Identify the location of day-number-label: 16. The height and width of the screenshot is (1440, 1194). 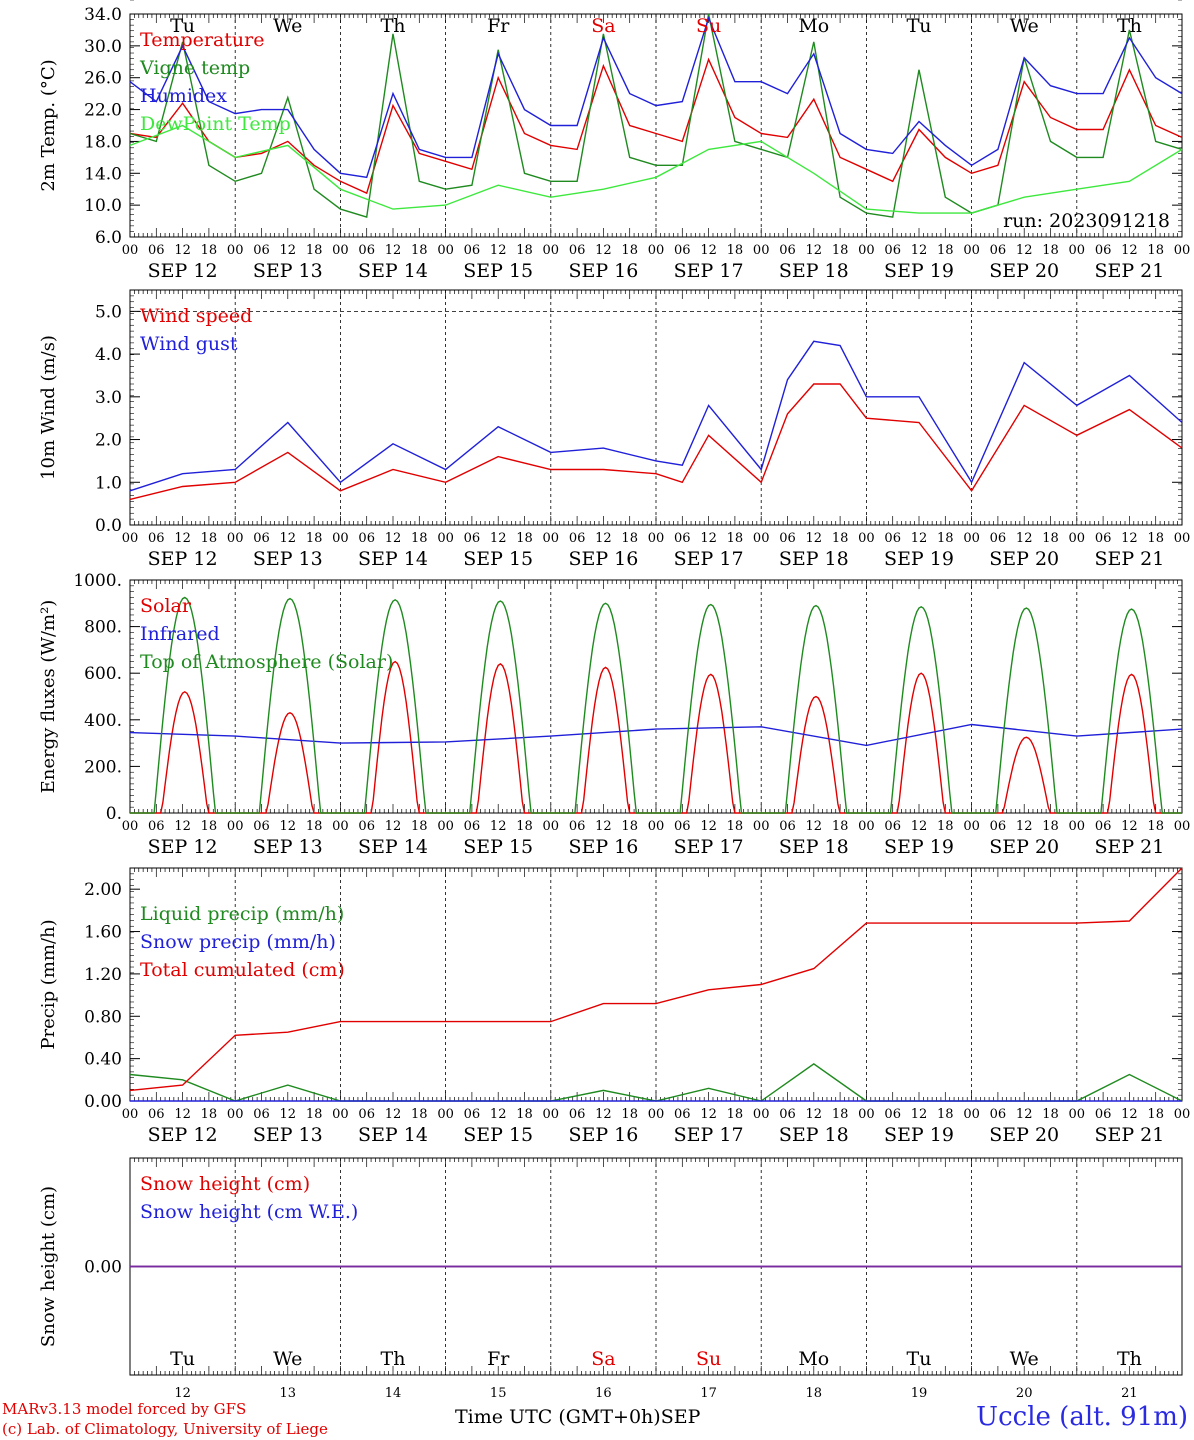
(603, 1393).